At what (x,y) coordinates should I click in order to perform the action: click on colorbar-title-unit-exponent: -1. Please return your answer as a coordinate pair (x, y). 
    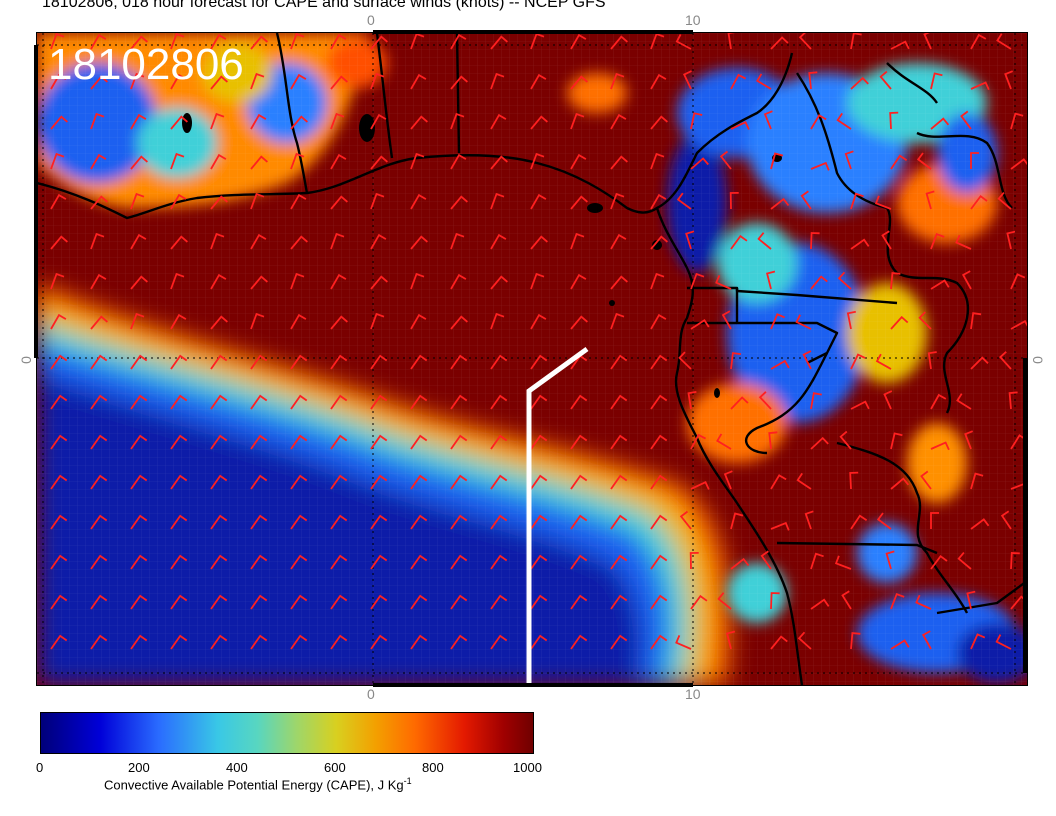
    Looking at the image, I should click on (407, 781).